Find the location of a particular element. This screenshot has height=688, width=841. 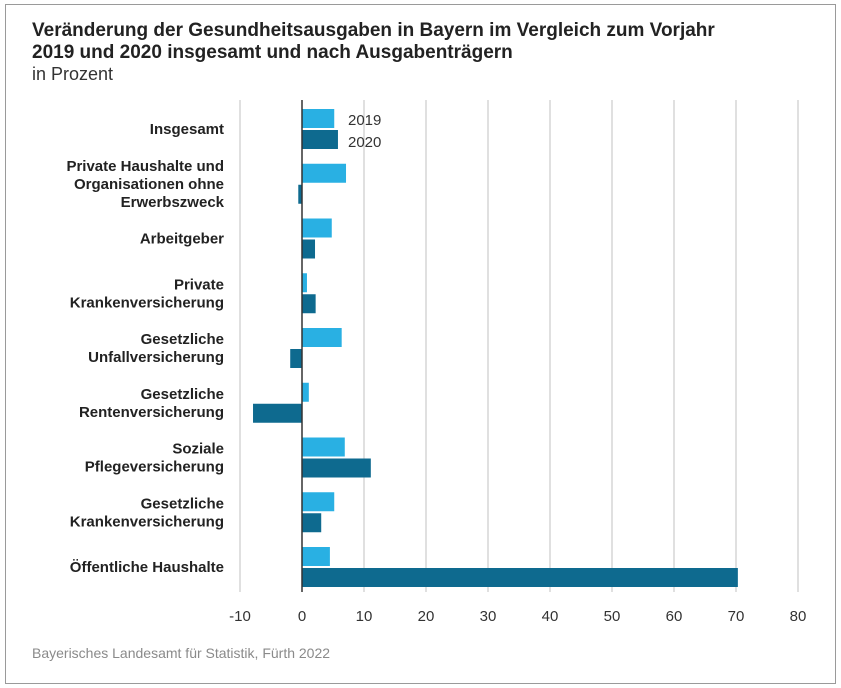

category-label: Private is located at coordinates (199, 284).